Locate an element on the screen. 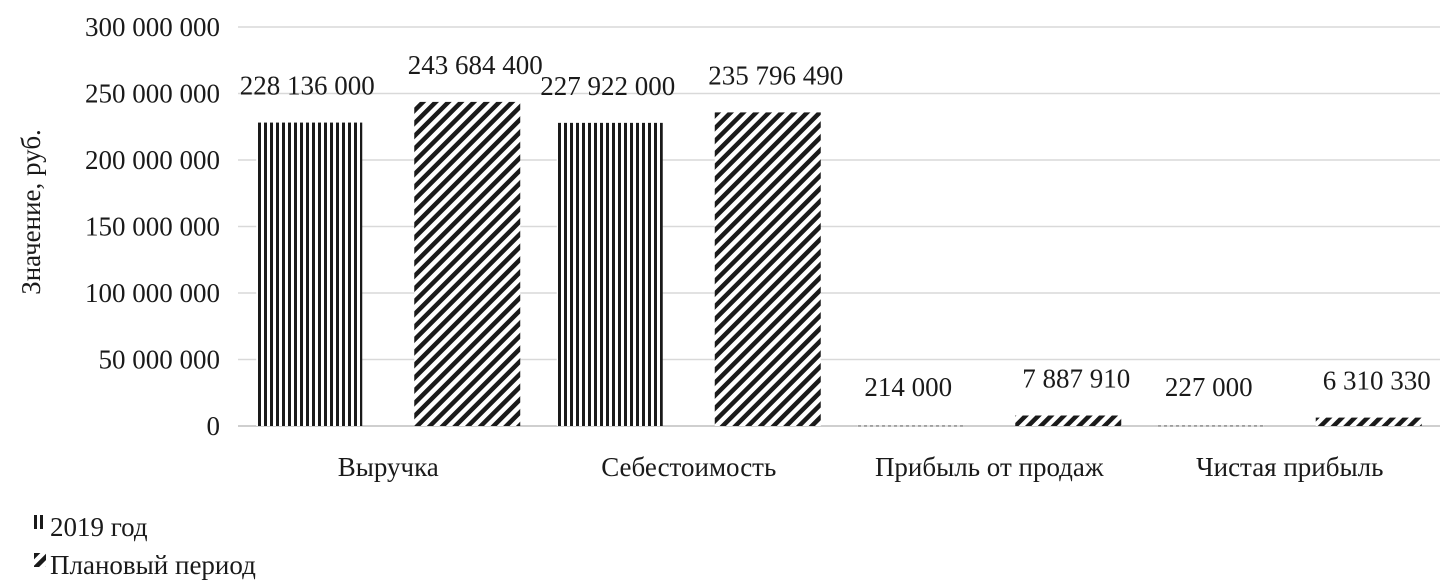  legend: 2019 год Плановый период is located at coordinates (145, 546).